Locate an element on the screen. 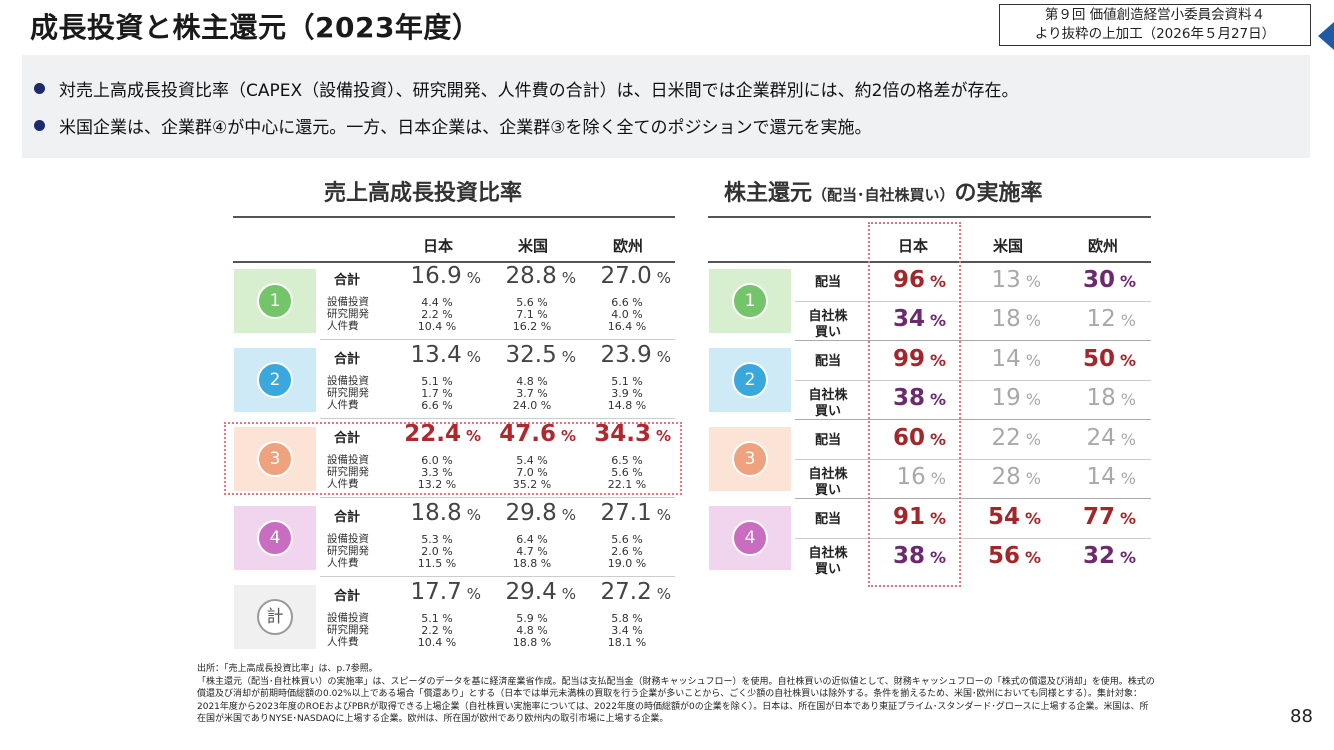 The width and height of the screenshot is (1334, 750). sub-value: 7.0 % is located at coordinates (532, 472).